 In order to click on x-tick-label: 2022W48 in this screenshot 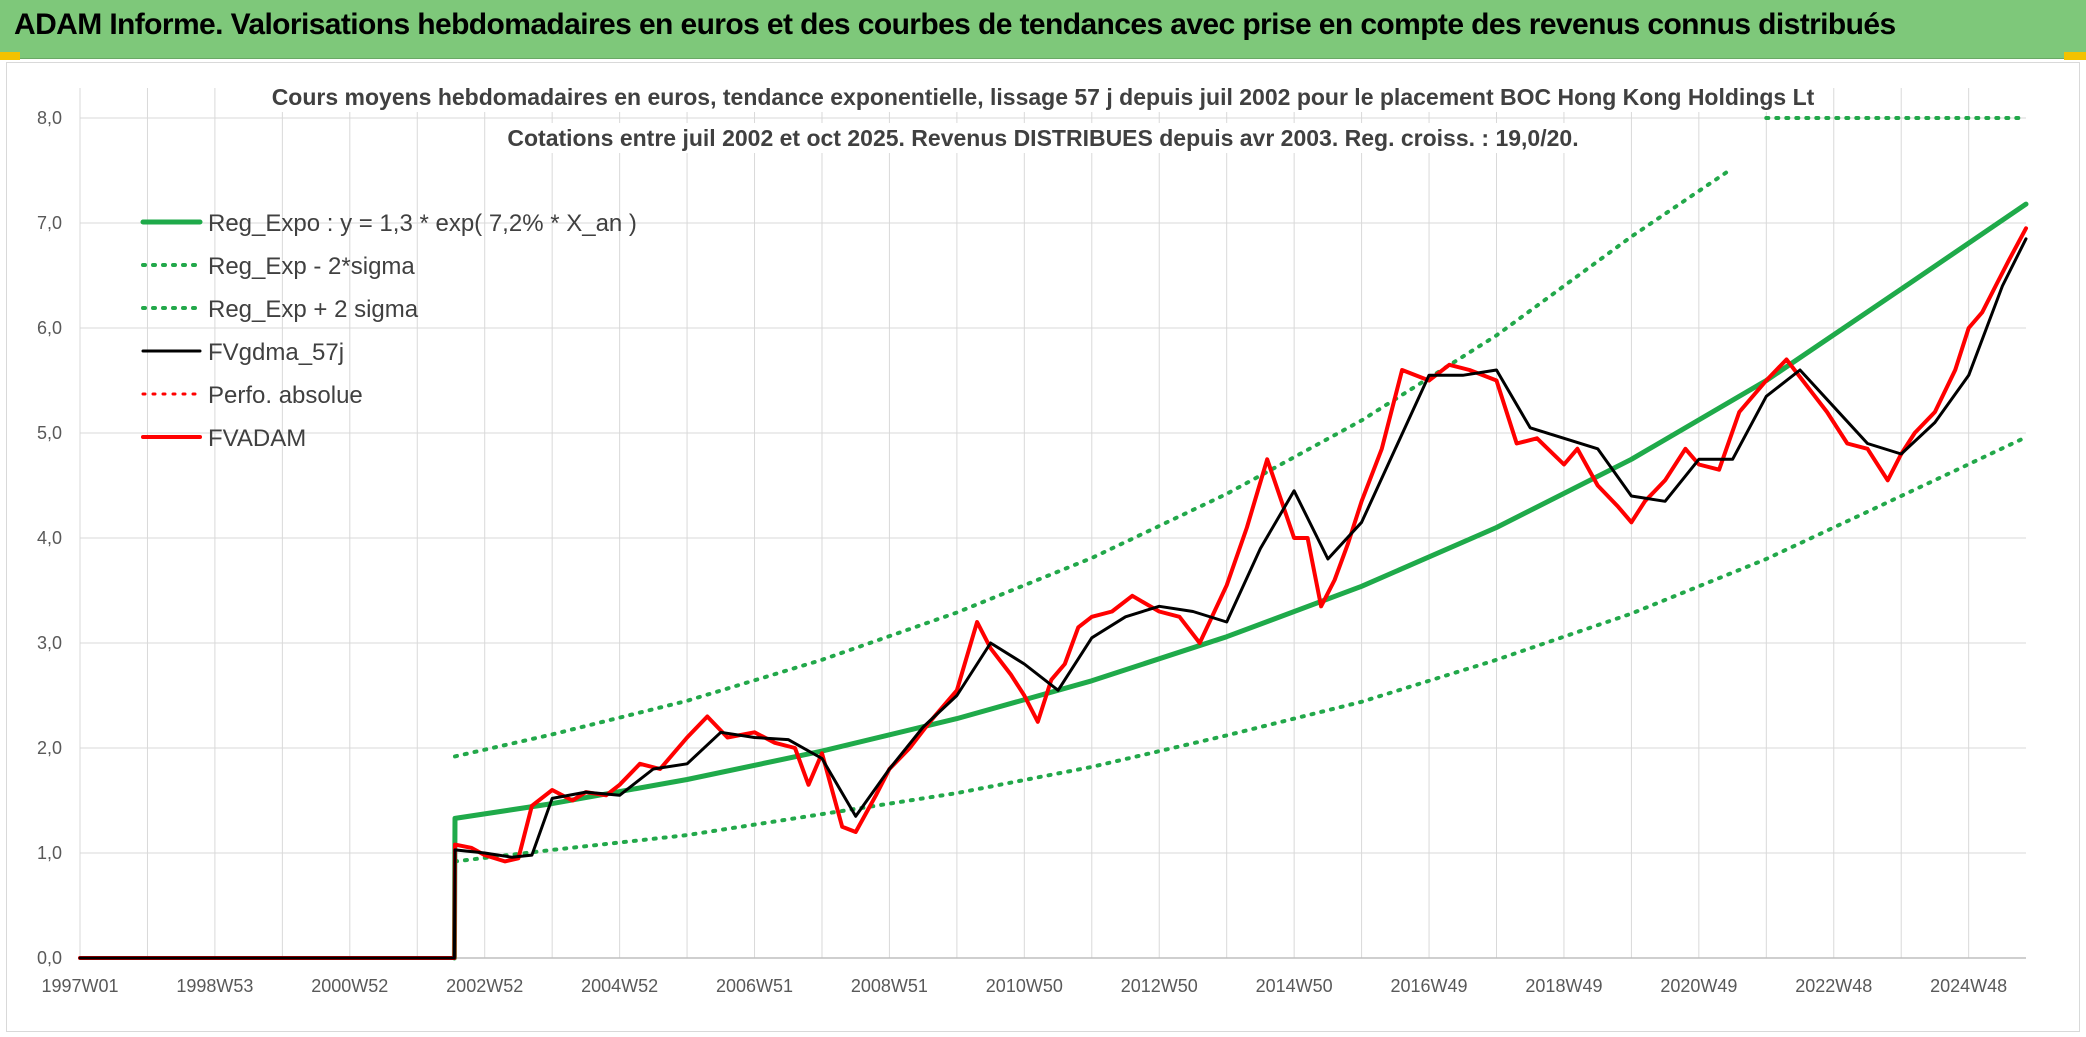, I will do `click(1833, 986)`.